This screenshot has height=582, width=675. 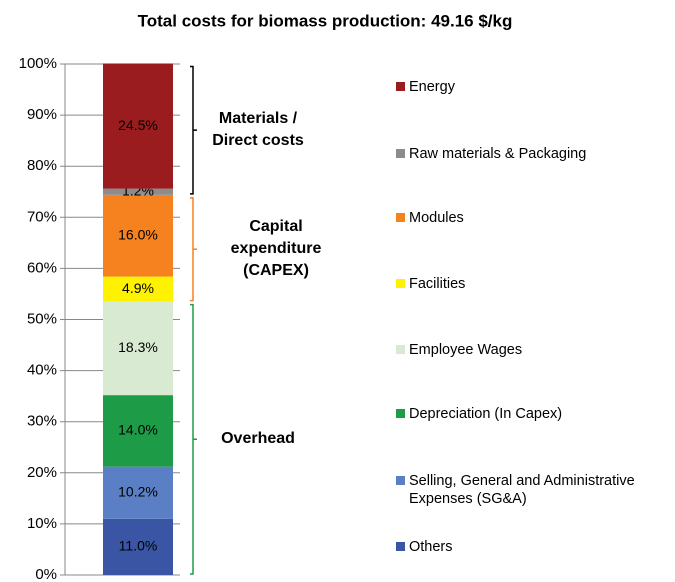 I want to click on annotation: Materials / Direct costs, so click(x=258, y=130).